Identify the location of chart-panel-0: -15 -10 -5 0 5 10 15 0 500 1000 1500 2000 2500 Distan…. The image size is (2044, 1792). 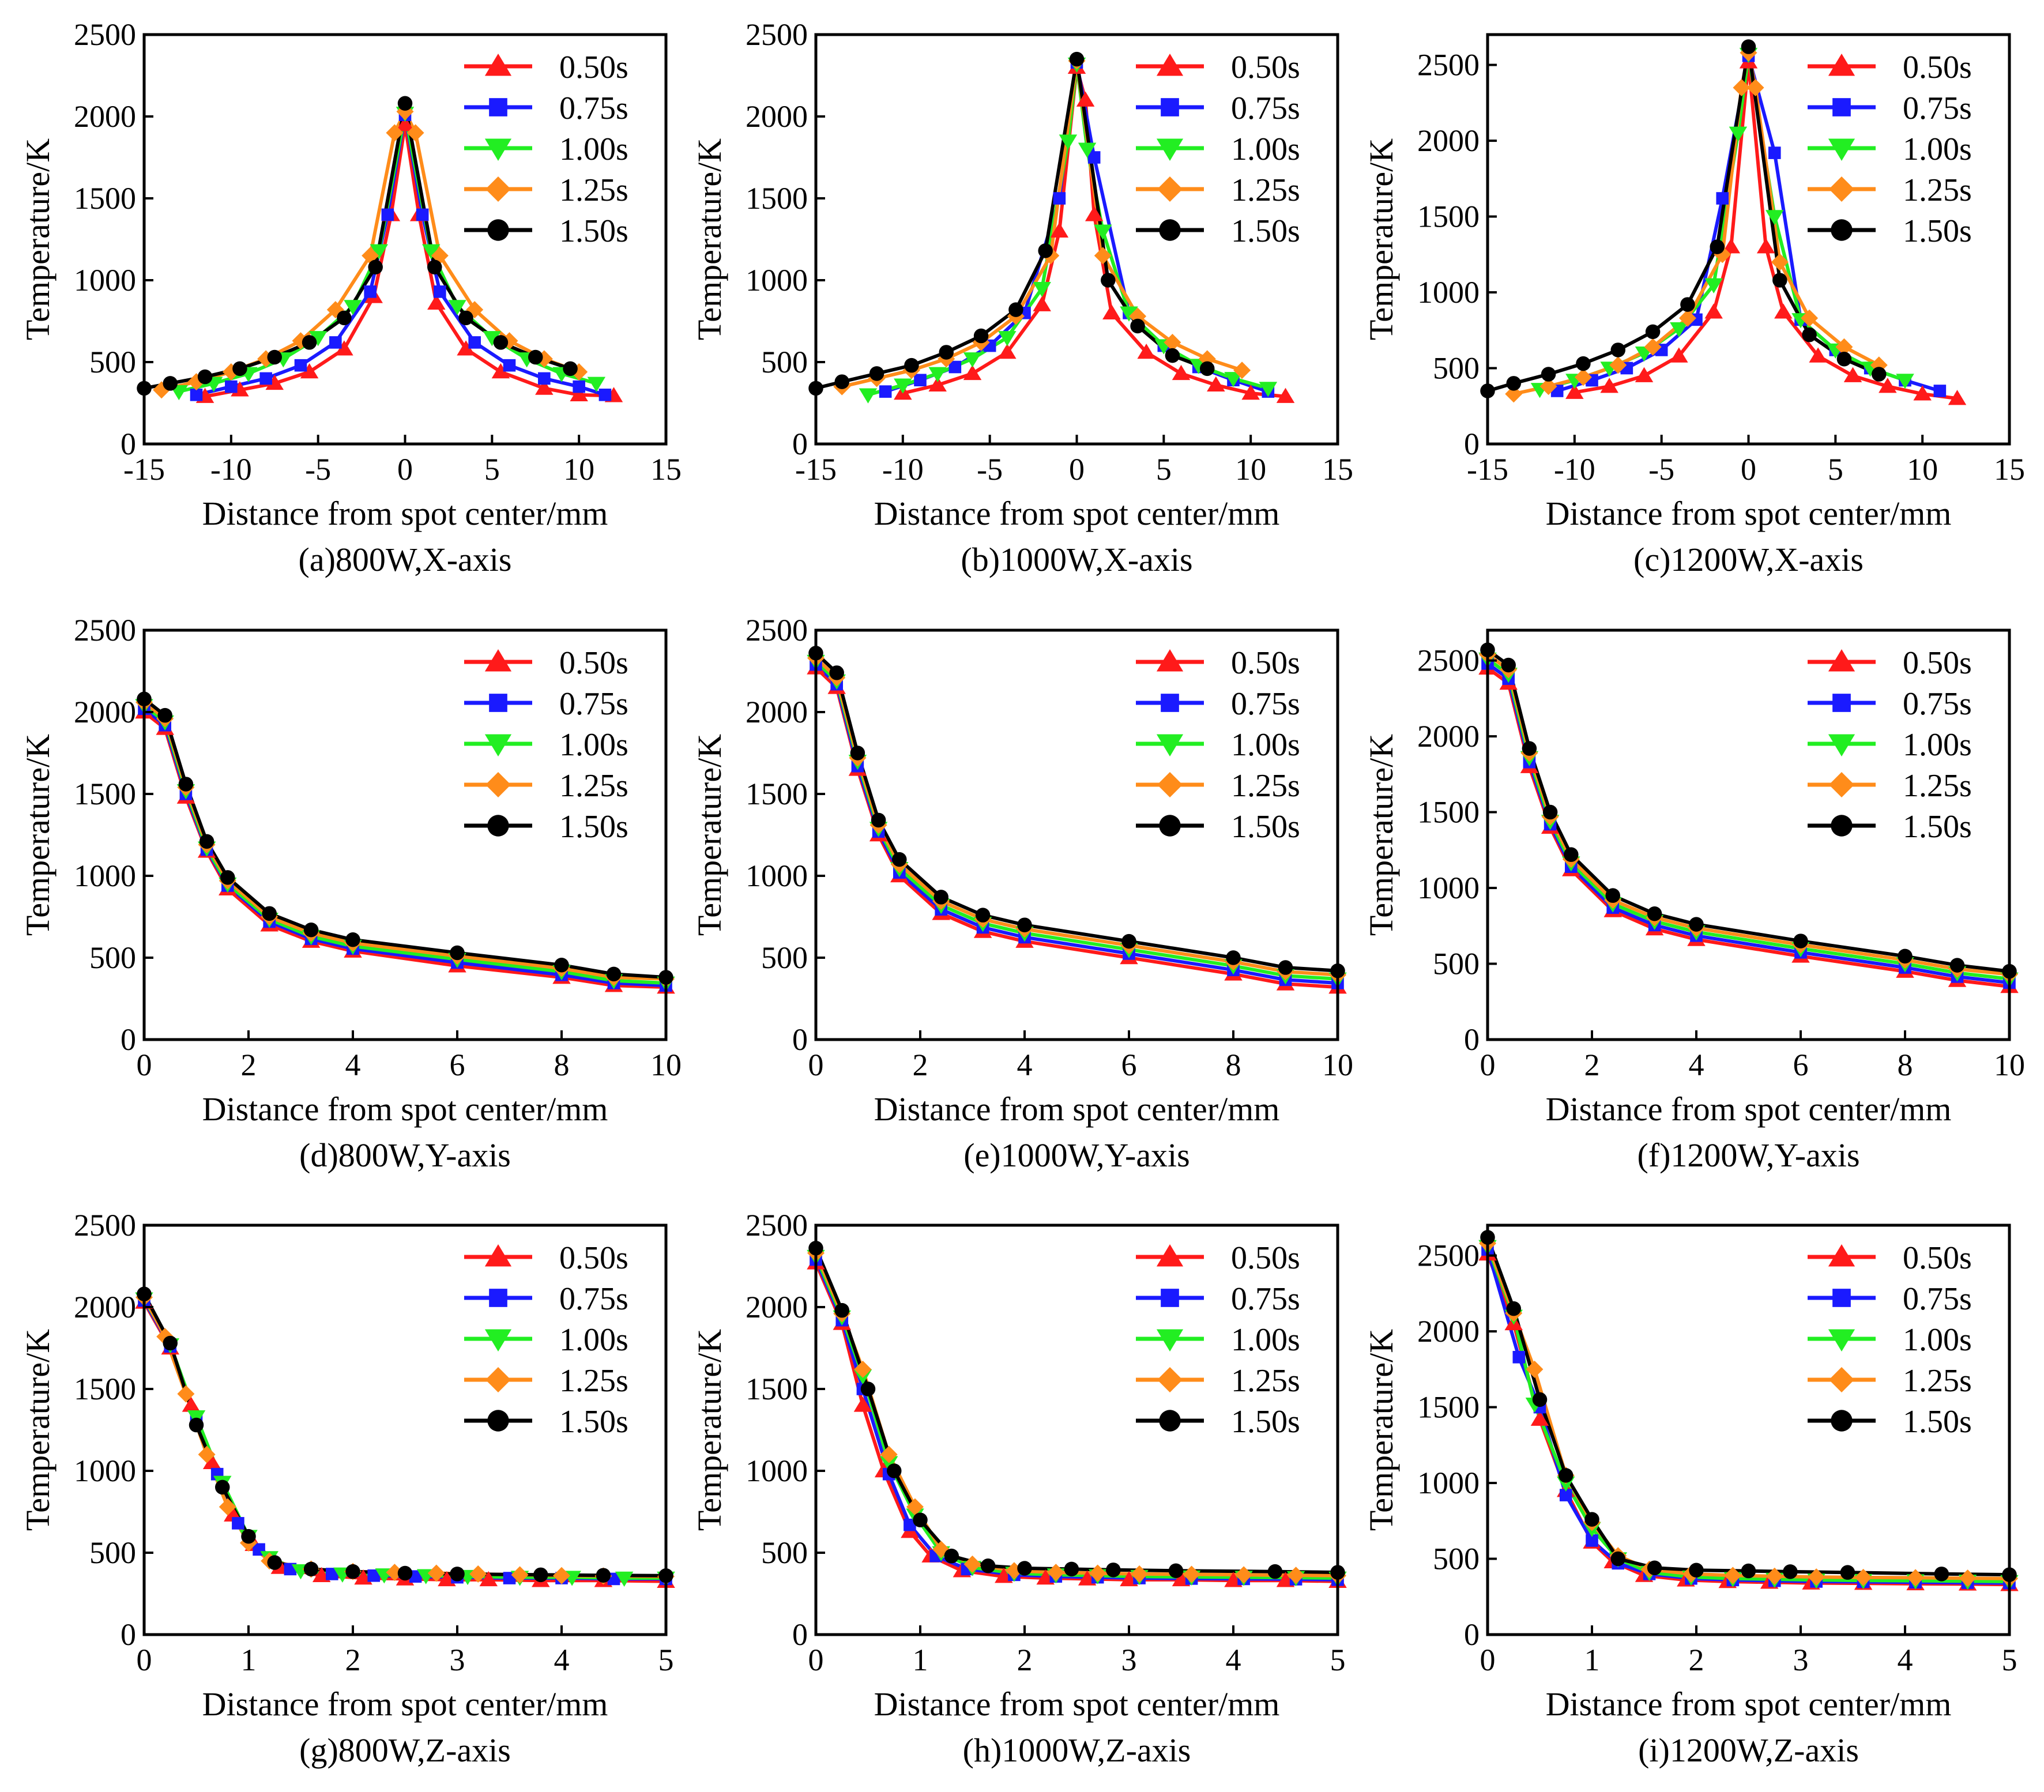
(351, 297).